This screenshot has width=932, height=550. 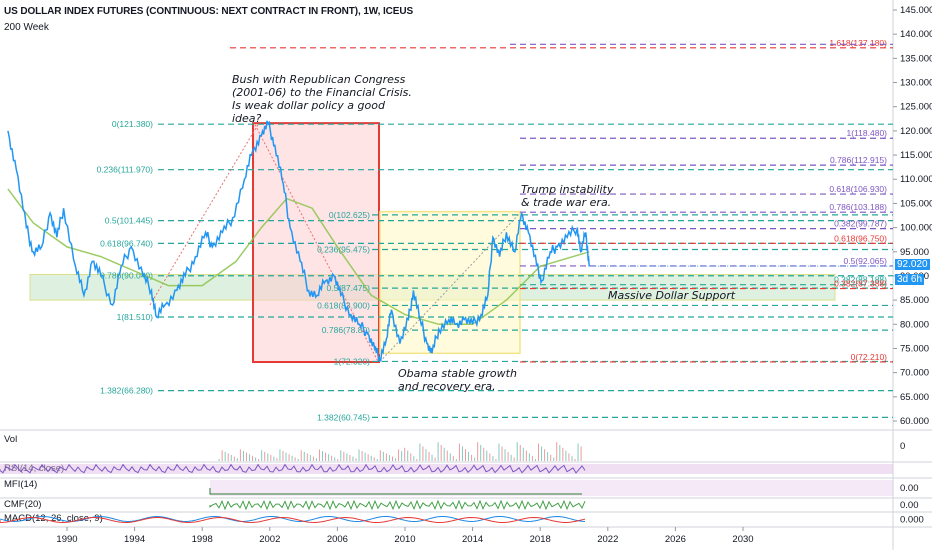 What do you see at coordinates (742, 539) in the screenshot?
I see `year-tick-label: 2030` at bounding box center [742, 539].